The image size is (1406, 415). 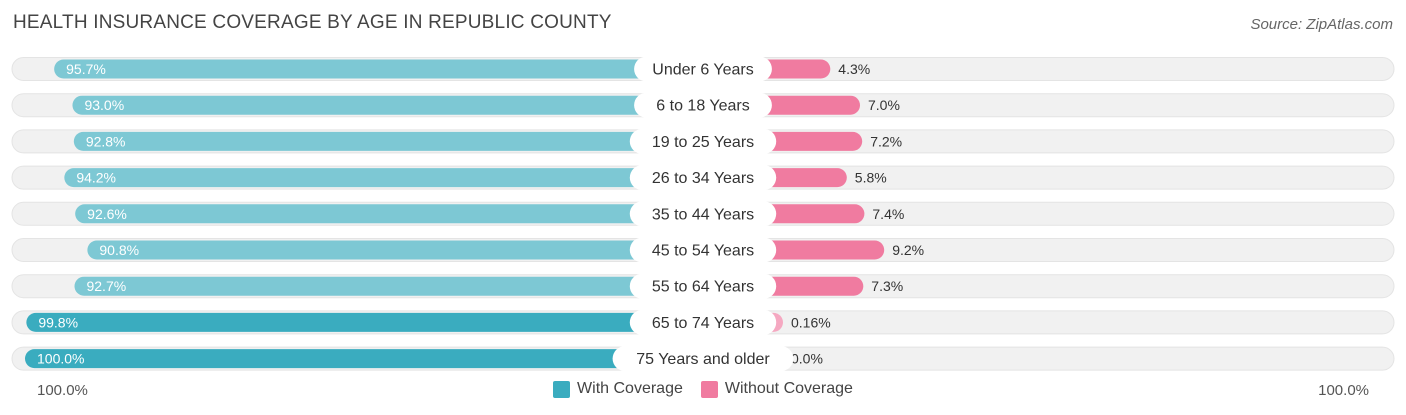 I want to click on legend-item-without-coverage: Without Coverage, so click(x=776, y=389).